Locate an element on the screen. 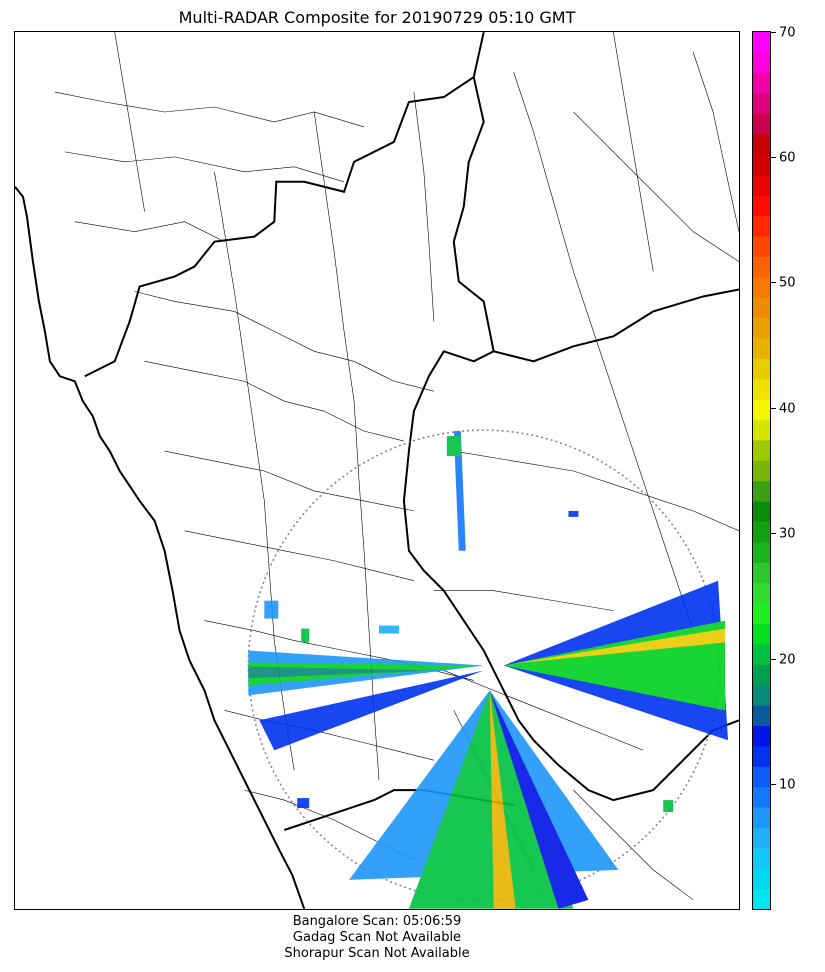  echo-sw-band is located at coordinates (371, 710).